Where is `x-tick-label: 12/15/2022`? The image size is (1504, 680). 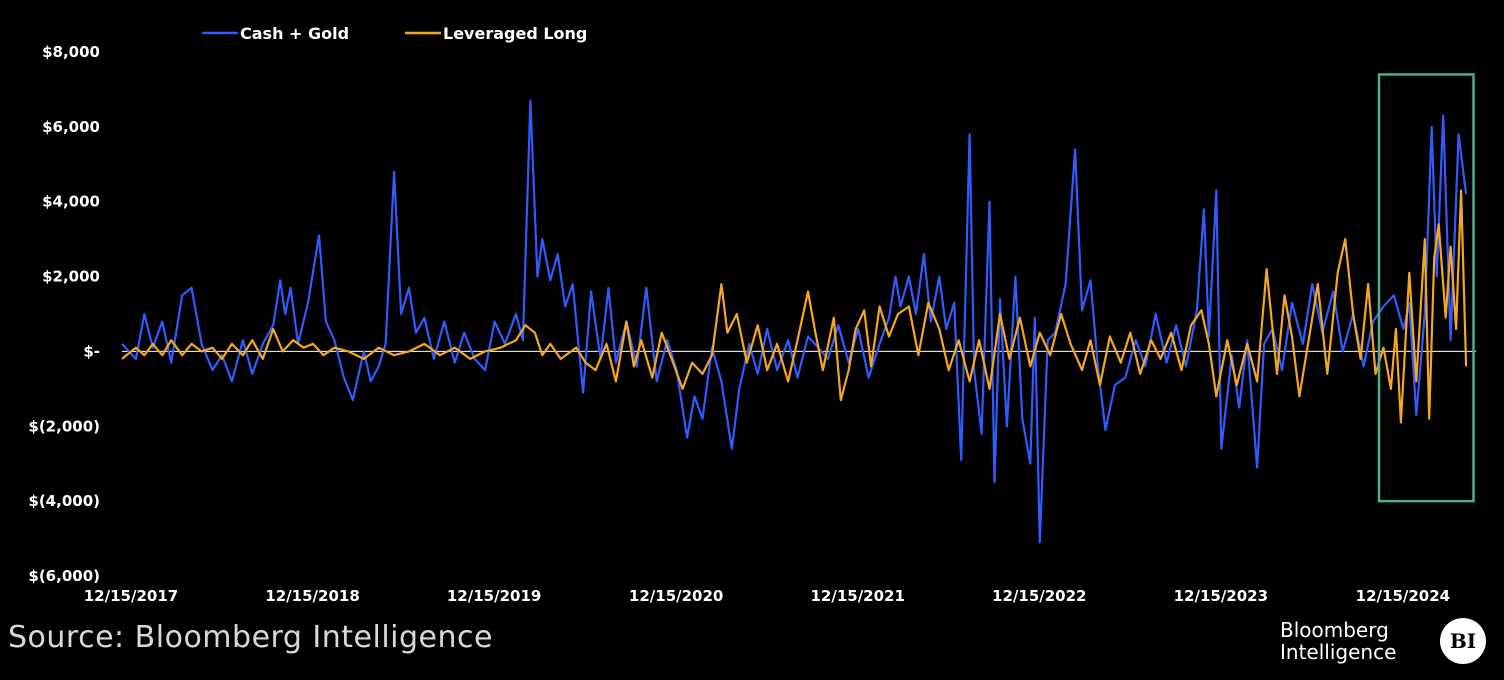 x-tick-label: 12/15/2022 is located at coordinates (1039, 596).